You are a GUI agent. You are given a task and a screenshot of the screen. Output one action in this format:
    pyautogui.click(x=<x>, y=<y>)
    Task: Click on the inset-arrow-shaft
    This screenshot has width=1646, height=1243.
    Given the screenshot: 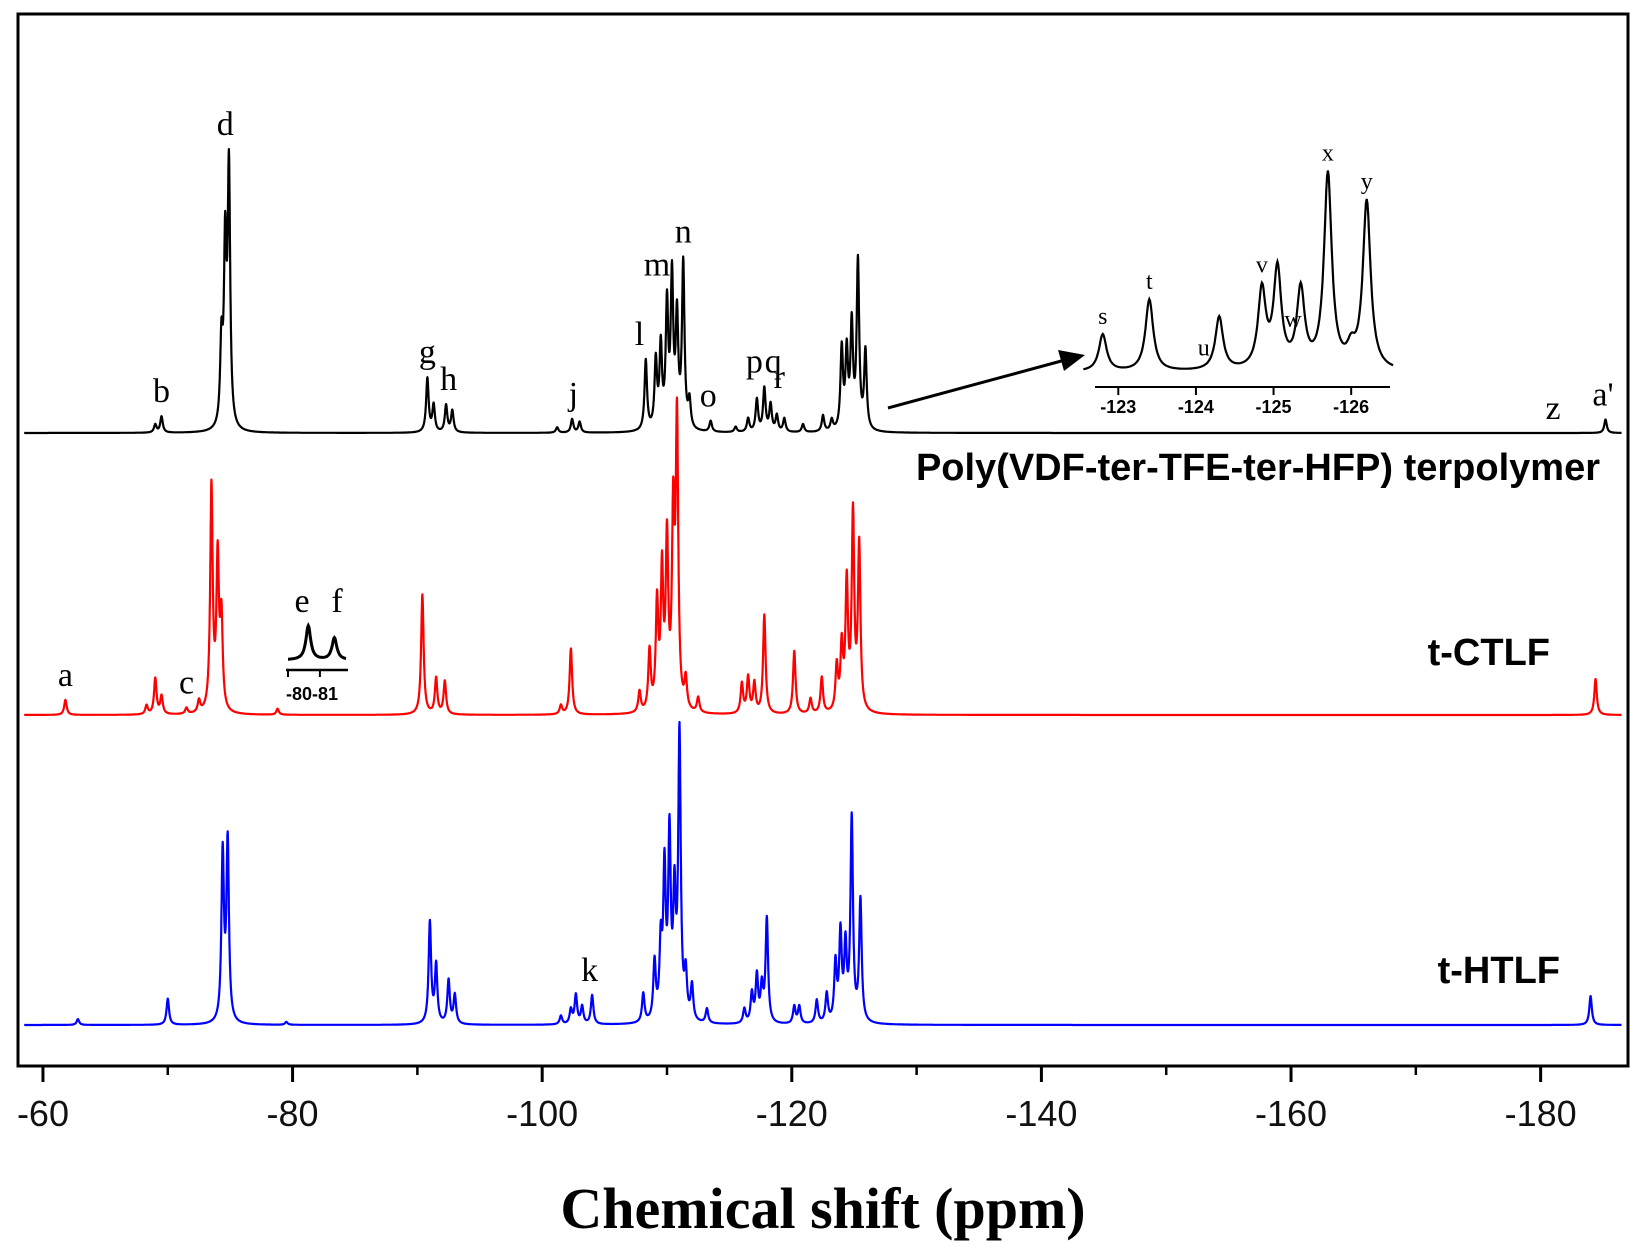 What is the action you would take?
    pyautogui.click(x=976, y=384)
    